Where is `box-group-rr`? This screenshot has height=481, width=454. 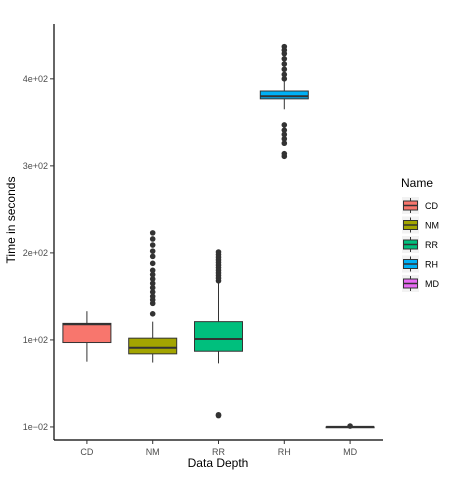 box-group-rr is located at coordinates (218, 334).